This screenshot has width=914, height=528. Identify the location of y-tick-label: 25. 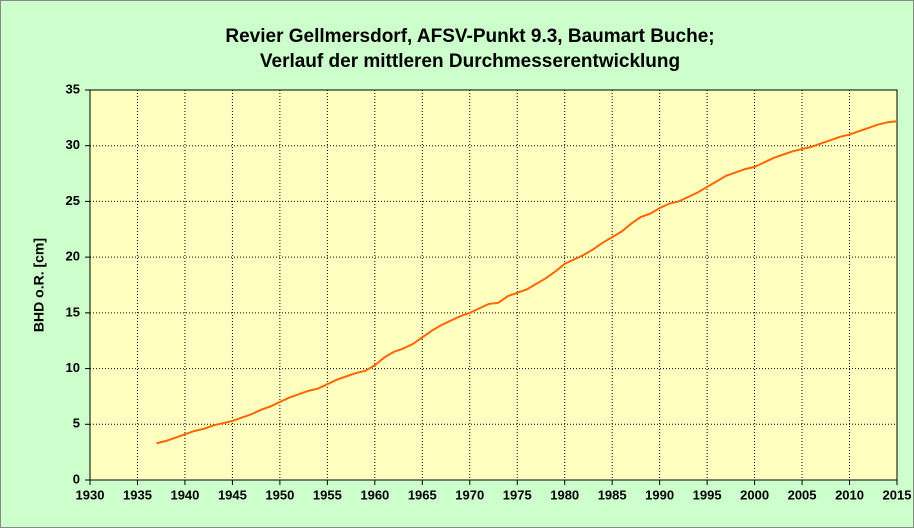
(73, 200).